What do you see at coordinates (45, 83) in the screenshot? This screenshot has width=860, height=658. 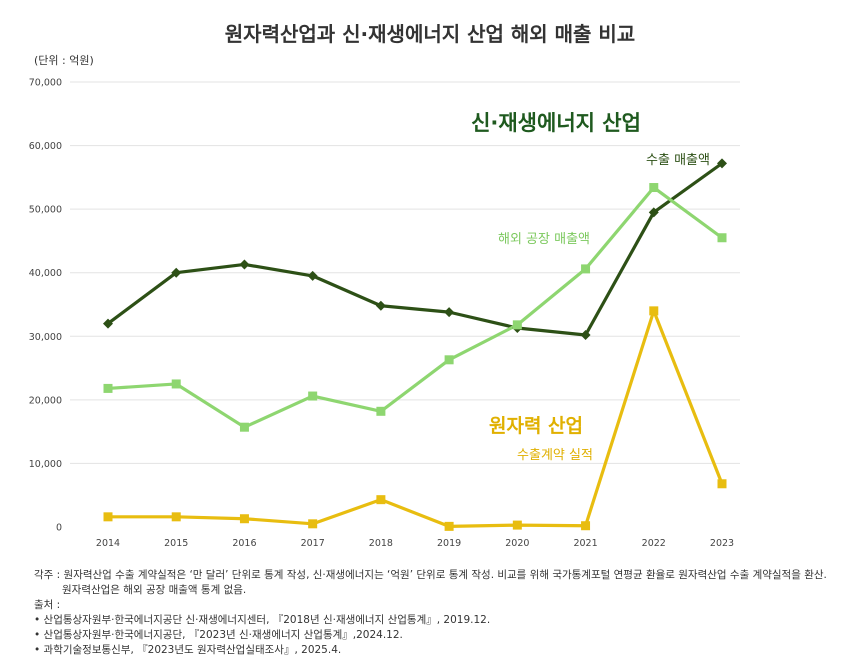 I see `y-tick-label: 70,000` at bounding box center [45, 83].